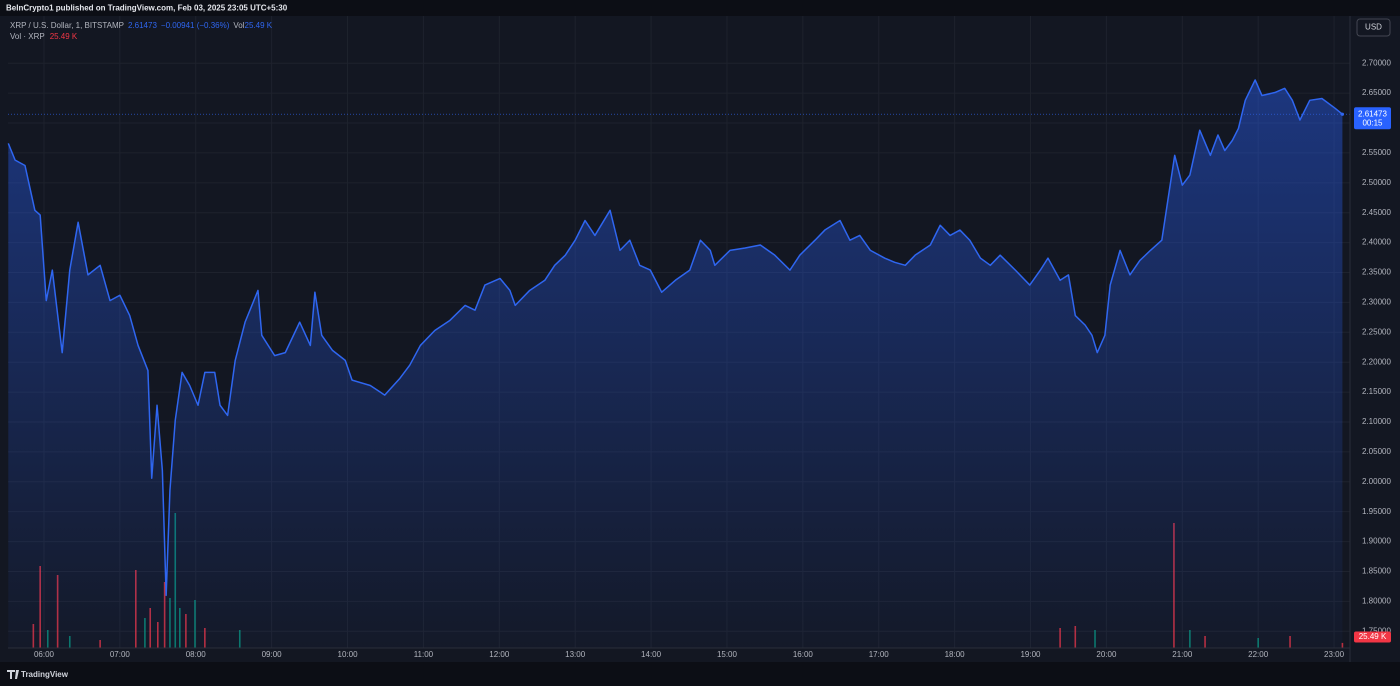  I want to click on legend-price: 2.61473, so click(142, 25).